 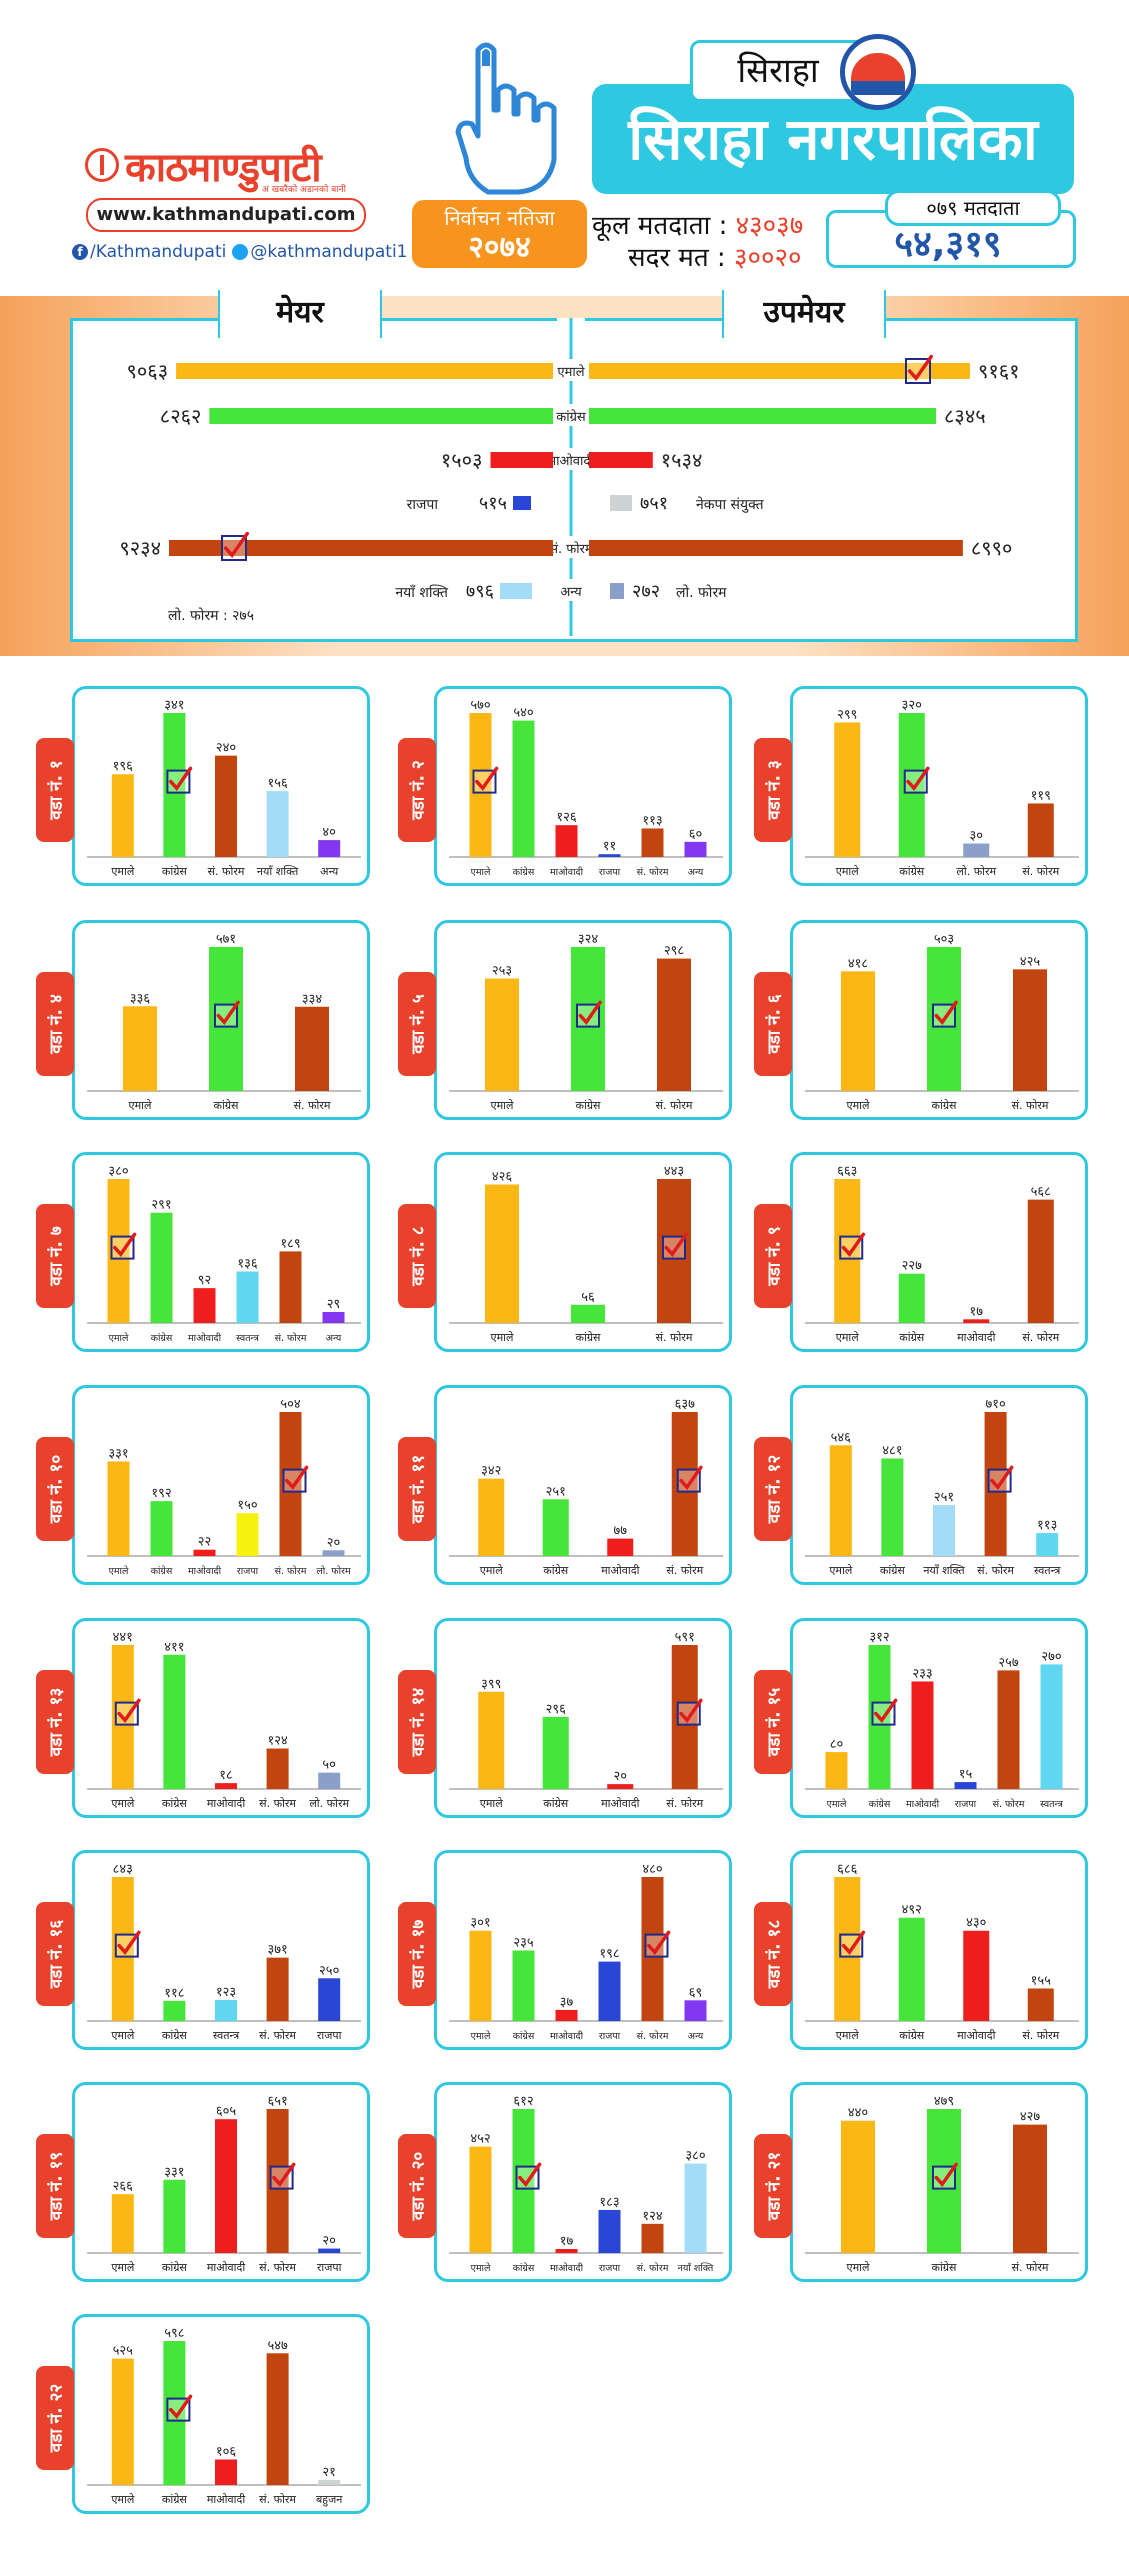 I want to click on ward-card: ४१८ एमाले ५०३ कांग्रेस ४२५ सं. फोरम, so click(x=939, y=1020).